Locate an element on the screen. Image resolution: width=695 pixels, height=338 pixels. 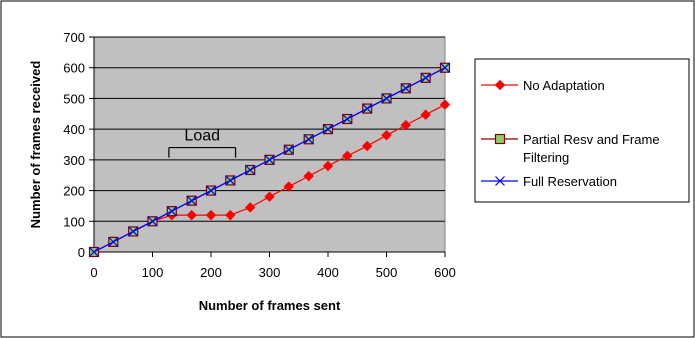
x-axis-title: Number of frames sent is located at coordinates (270, 305).